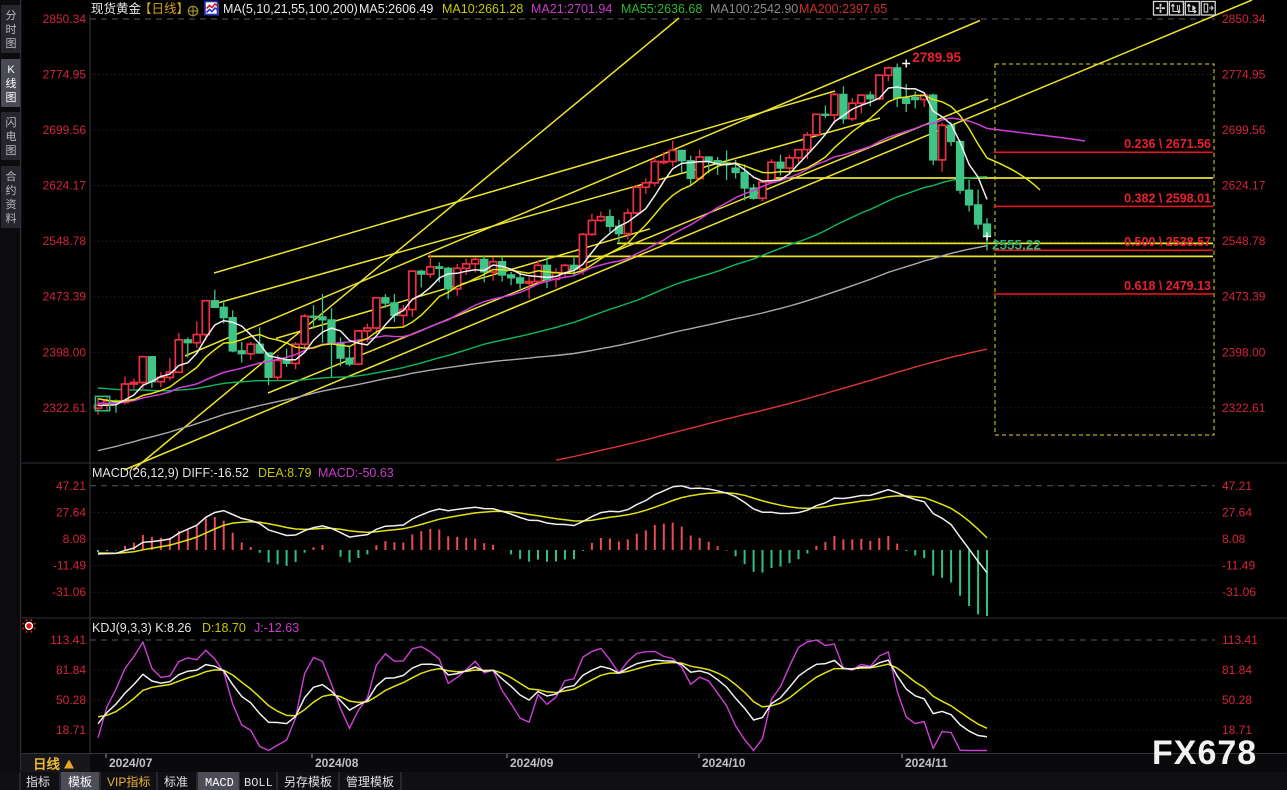  What do you see at coordinates (141, 628) in the screenshot?
I see `svg-text: KDJ(9,3,3) K:8.26` at bounding box center [141, 628].